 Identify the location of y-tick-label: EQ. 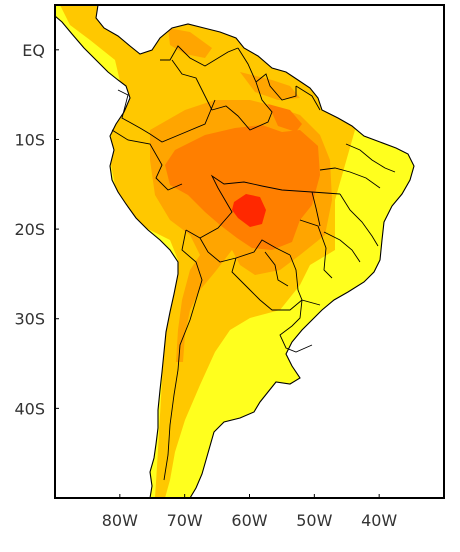
(33, 50).